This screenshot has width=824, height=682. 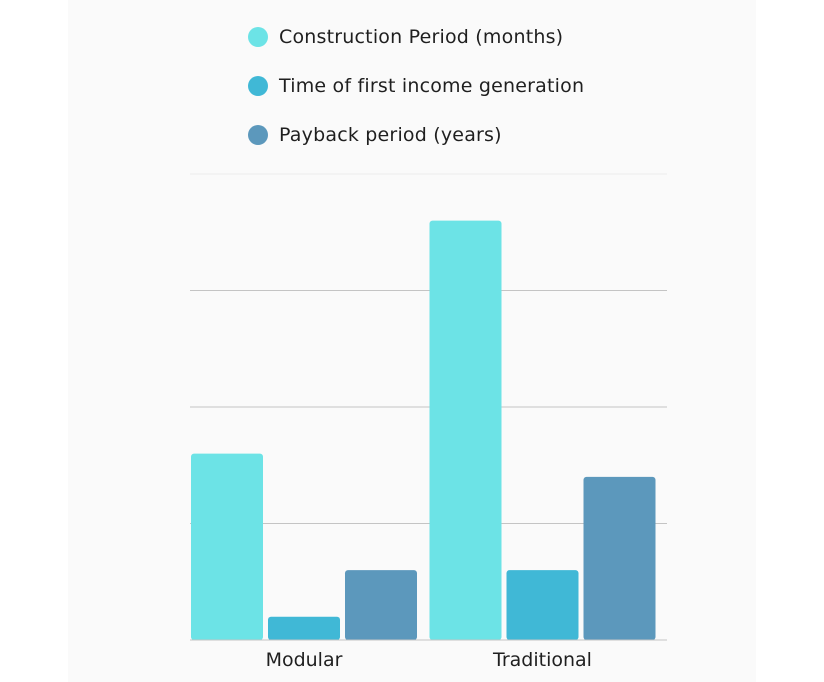 I want to click on legend-item-first-income: Time of first income generation, so click(x=416, y=86).